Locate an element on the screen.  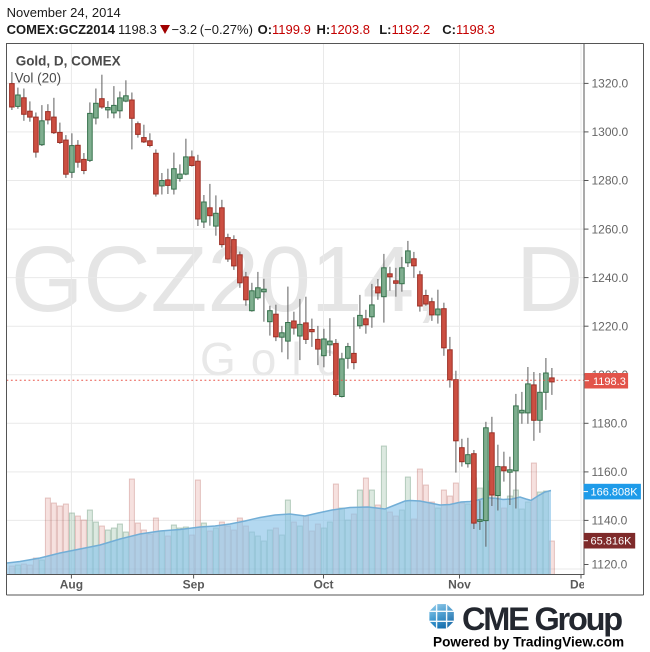
svg-text: Aug is located at coordinates (71, 585).